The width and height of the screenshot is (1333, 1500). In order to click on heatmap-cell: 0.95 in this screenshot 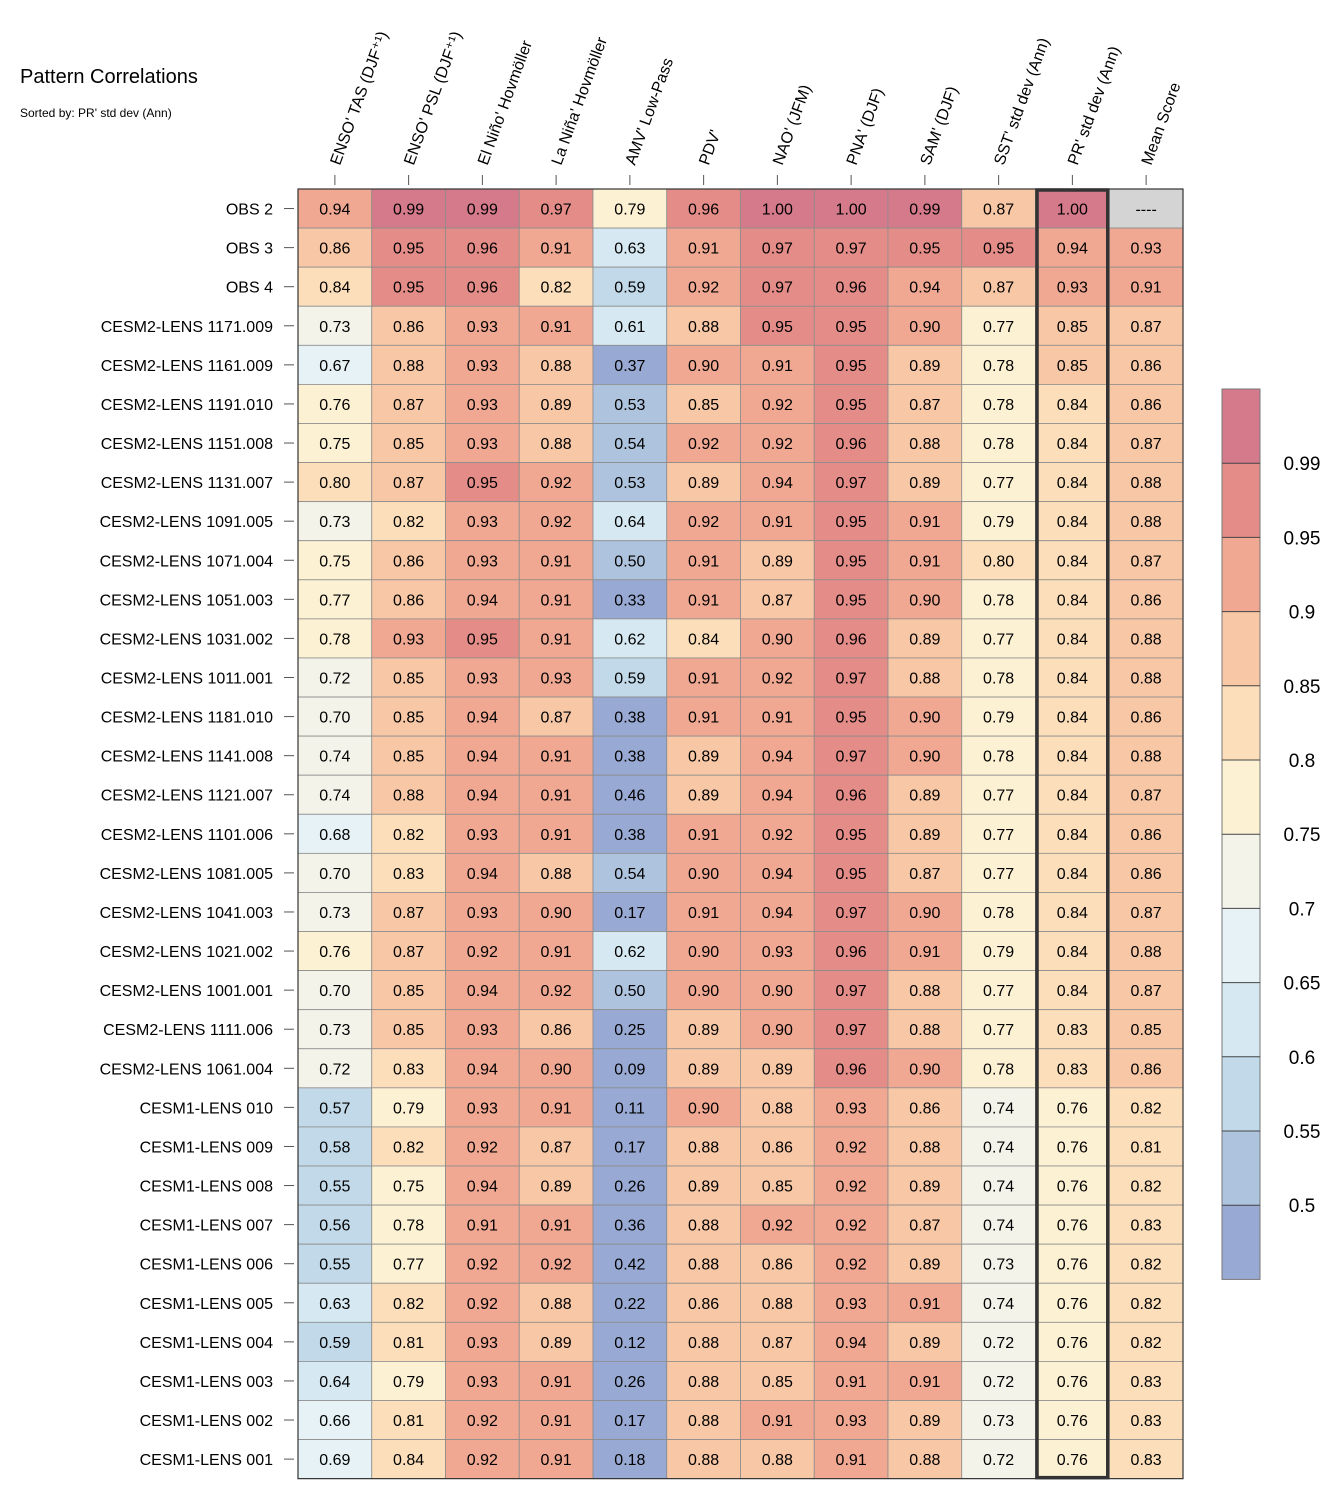, I will do `click(408, 247)`.